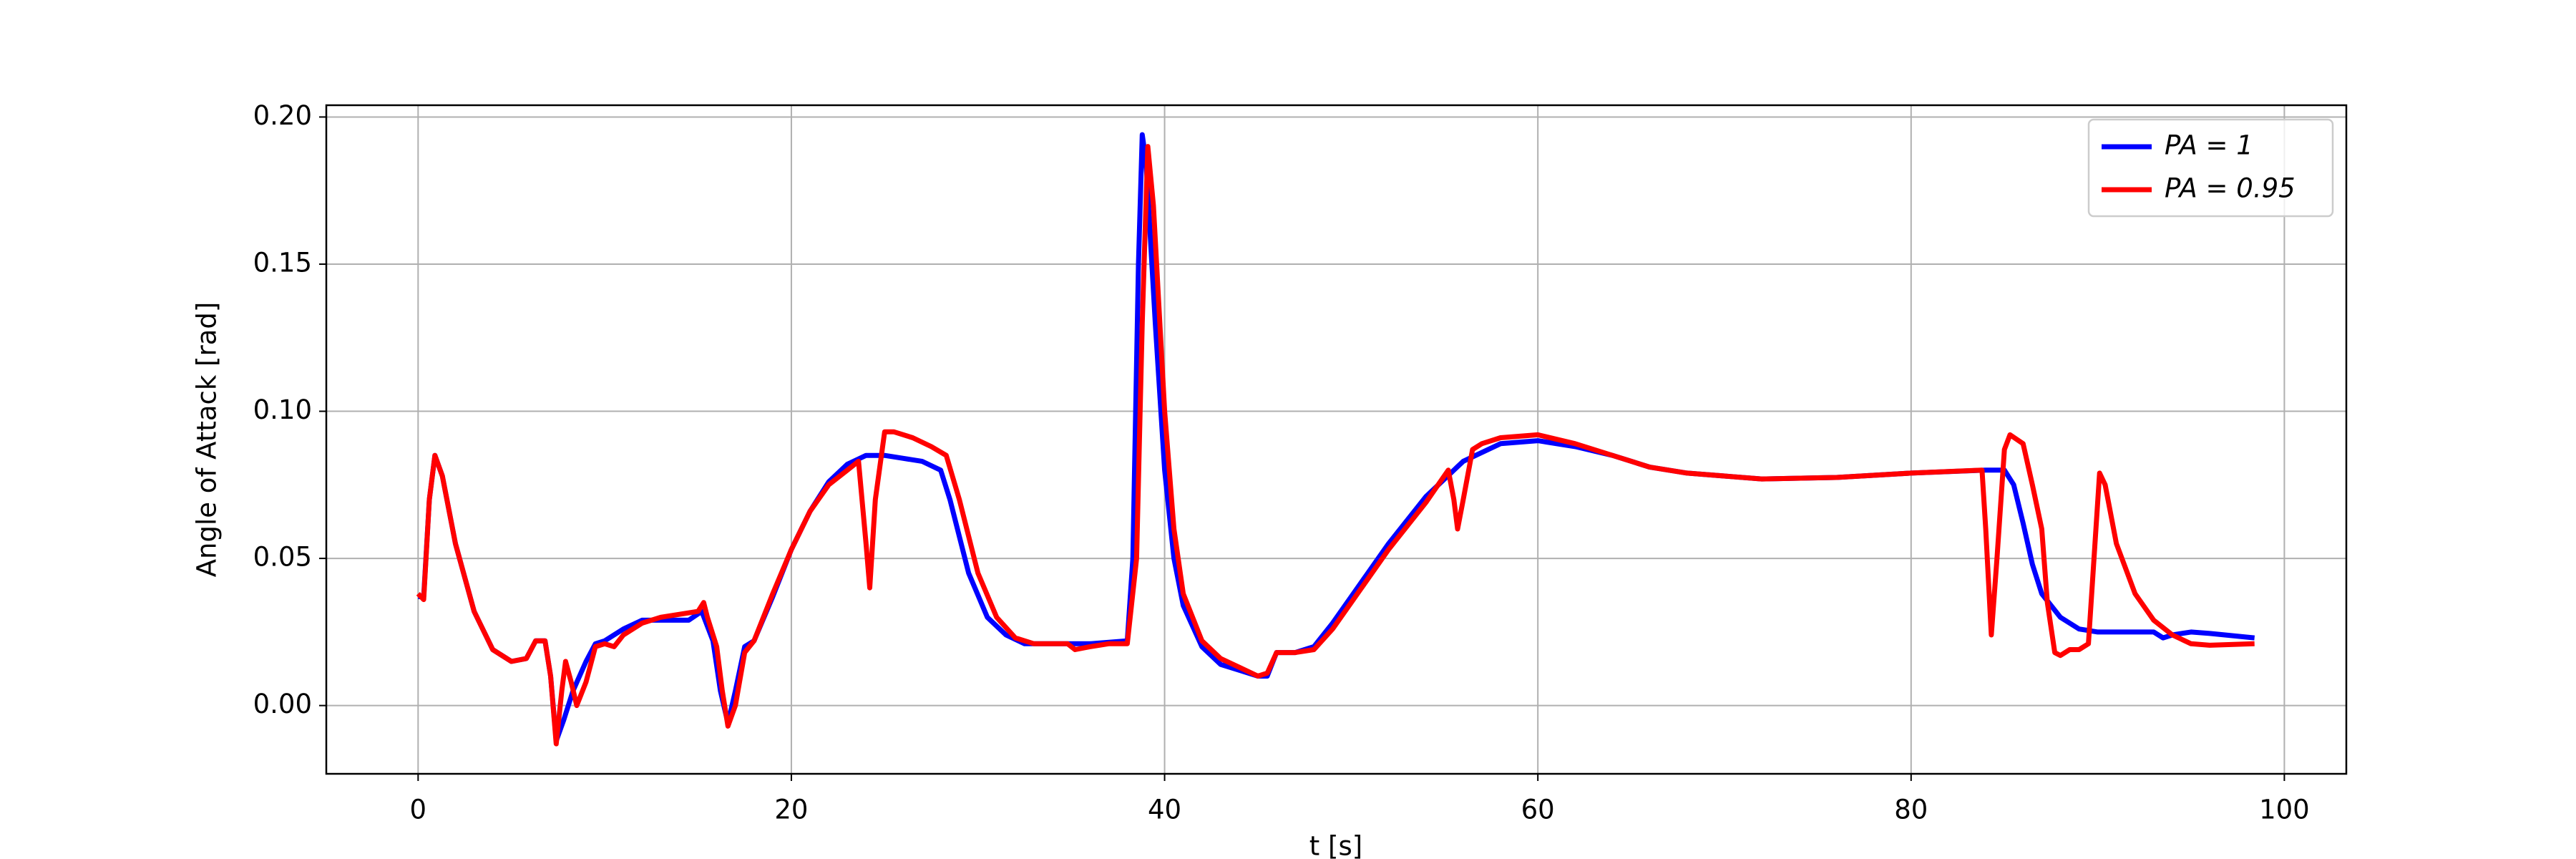 This screenshot has height=859, width=2576. Describe the element at coordinates (282, 115) in the screenshot. I see `y-tick-label: 0.20` at that location.